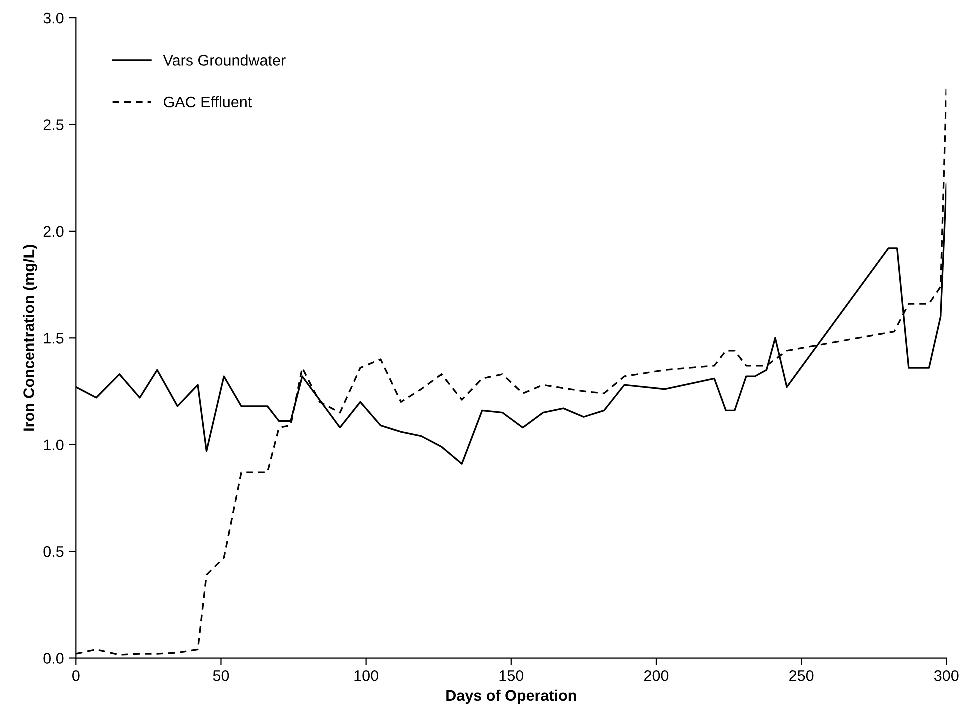  Describe the element at coordinates (54, 552) in the screenshot. I see `y-tick-label: 0.5` at that location.